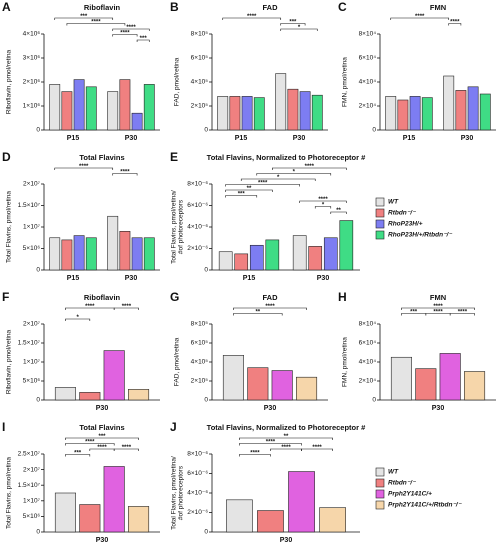 The height and width of the screenshot is (550, 504). What do you see at coordinates (410, 494) in the screenshot?
I see `legend-label: Prph2Y141C/+` at bounding box center [410, 494].